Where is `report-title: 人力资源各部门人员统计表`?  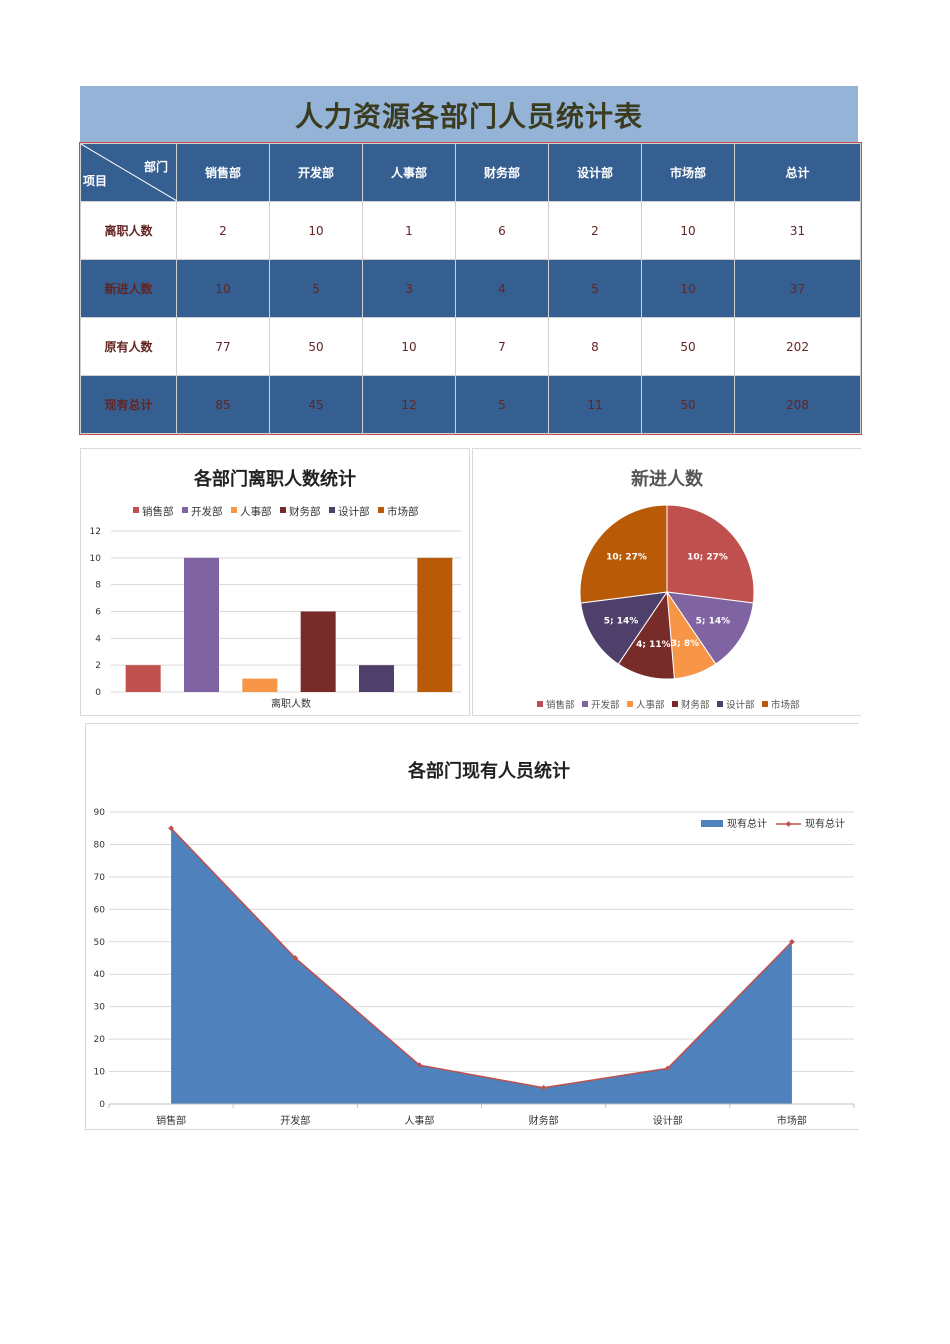
report-title: 人力资源各部门人员统计表 is located at coordinates (468, 116).